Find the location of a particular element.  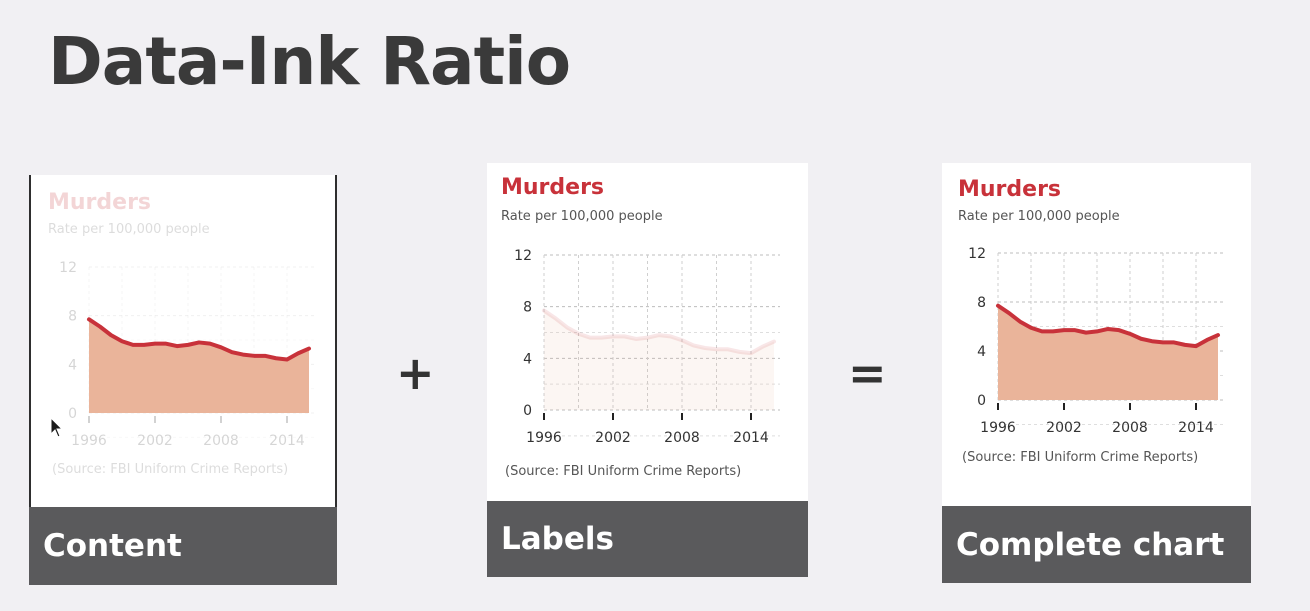

caption-label-complete: Complete chart is located at coordinates (1090, 544).